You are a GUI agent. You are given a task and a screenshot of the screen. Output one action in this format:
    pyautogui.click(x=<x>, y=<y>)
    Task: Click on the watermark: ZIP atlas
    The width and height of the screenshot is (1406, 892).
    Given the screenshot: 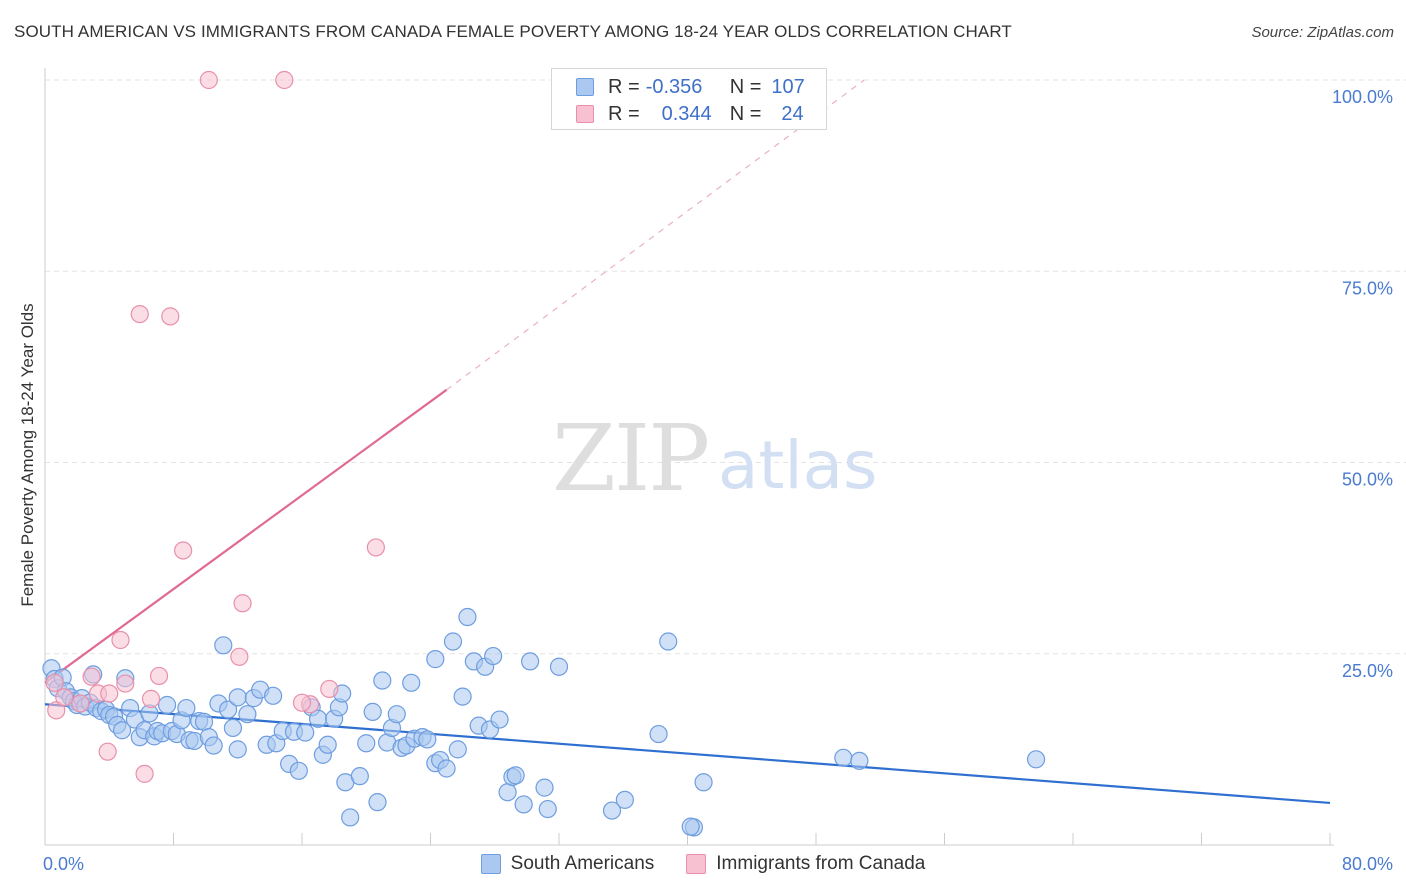 What is the action you would take?
    pyautogui.click(x=715, y=458)
    